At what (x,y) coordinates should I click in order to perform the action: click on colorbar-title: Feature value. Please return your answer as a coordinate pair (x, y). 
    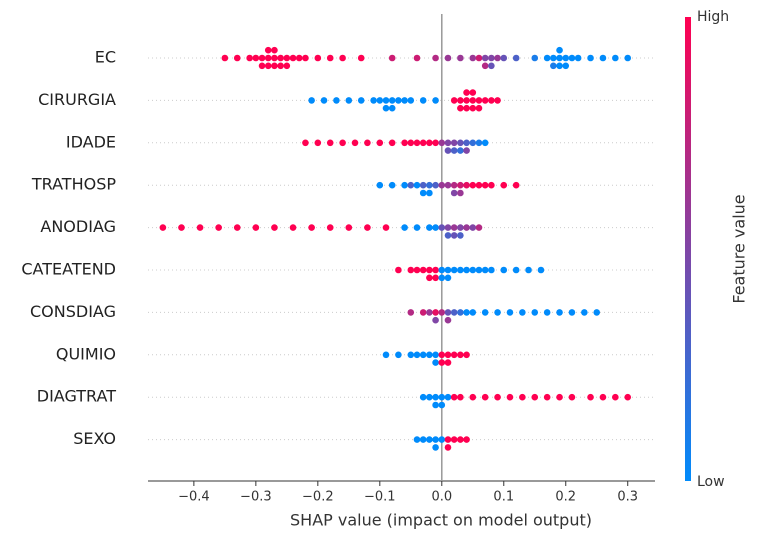
    Looking at the image, I should click on (739, 248).